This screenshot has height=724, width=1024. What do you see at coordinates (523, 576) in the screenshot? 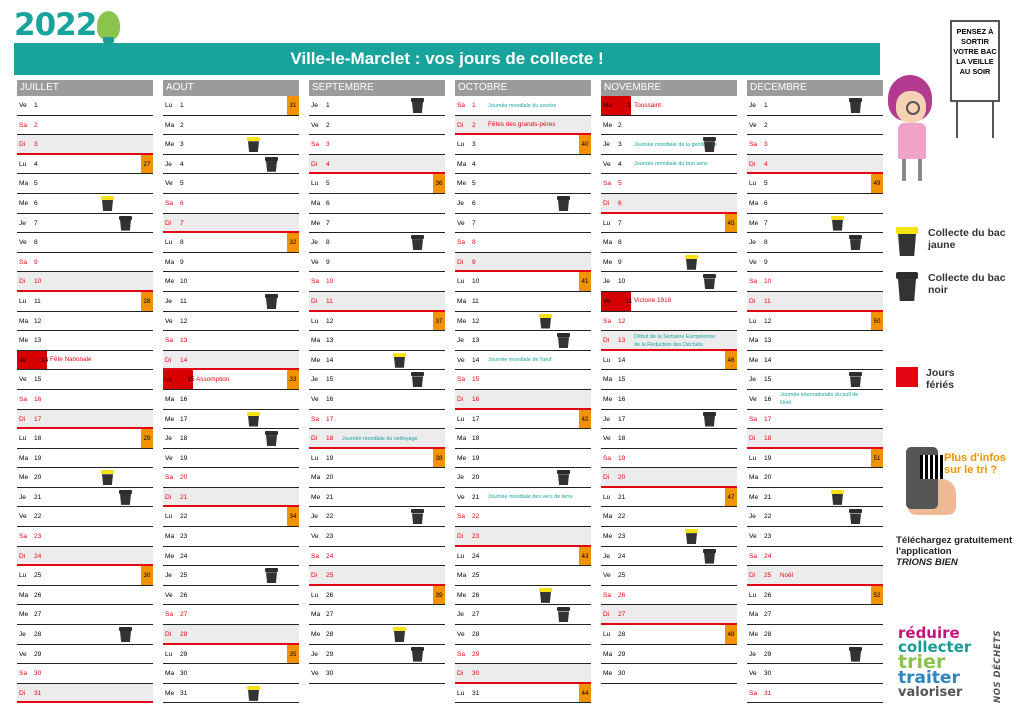
I see `day-row: Ma 25` at bounding box center [523, 576].